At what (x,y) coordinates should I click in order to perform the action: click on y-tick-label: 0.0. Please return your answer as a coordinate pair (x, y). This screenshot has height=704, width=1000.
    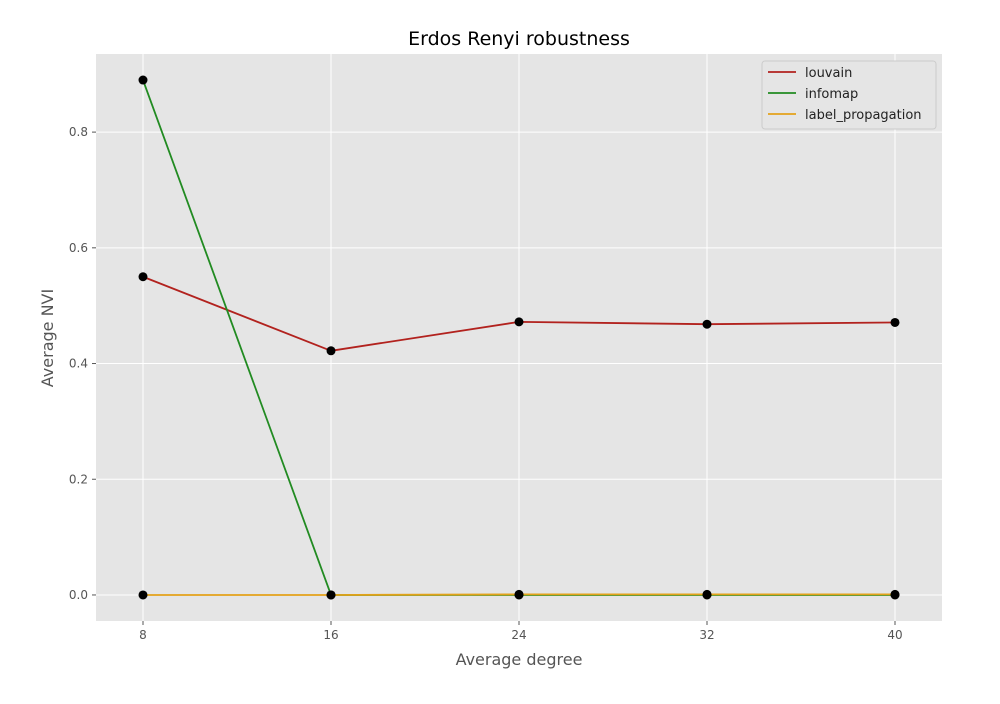
    Looking at the image, I should click on (78, 595).